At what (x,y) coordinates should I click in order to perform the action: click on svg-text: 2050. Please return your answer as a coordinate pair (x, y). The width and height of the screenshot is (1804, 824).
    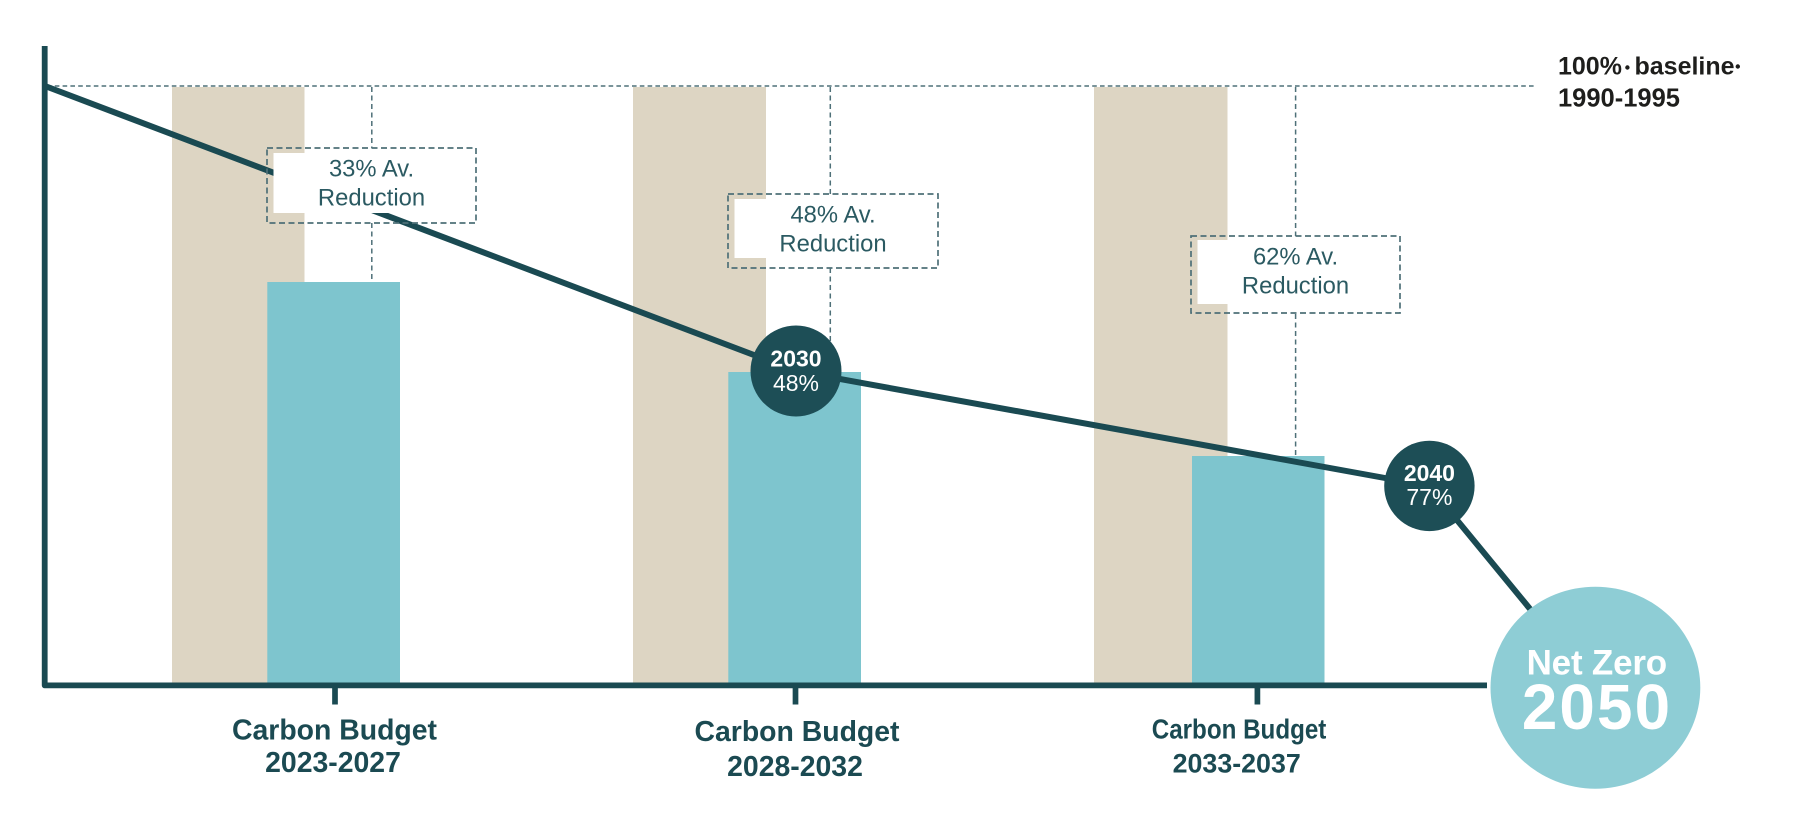
    Looking at the image, I should click on (1597, 707).